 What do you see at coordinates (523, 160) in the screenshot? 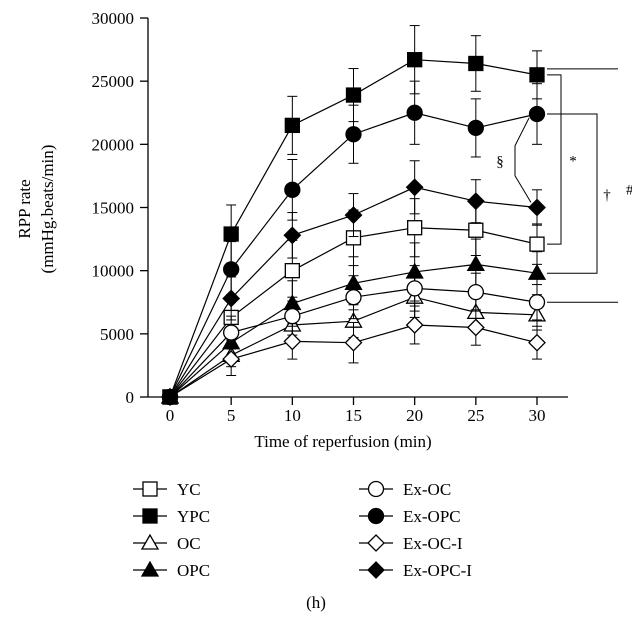
I see `bracket-section` at bounding box center [523, 160].